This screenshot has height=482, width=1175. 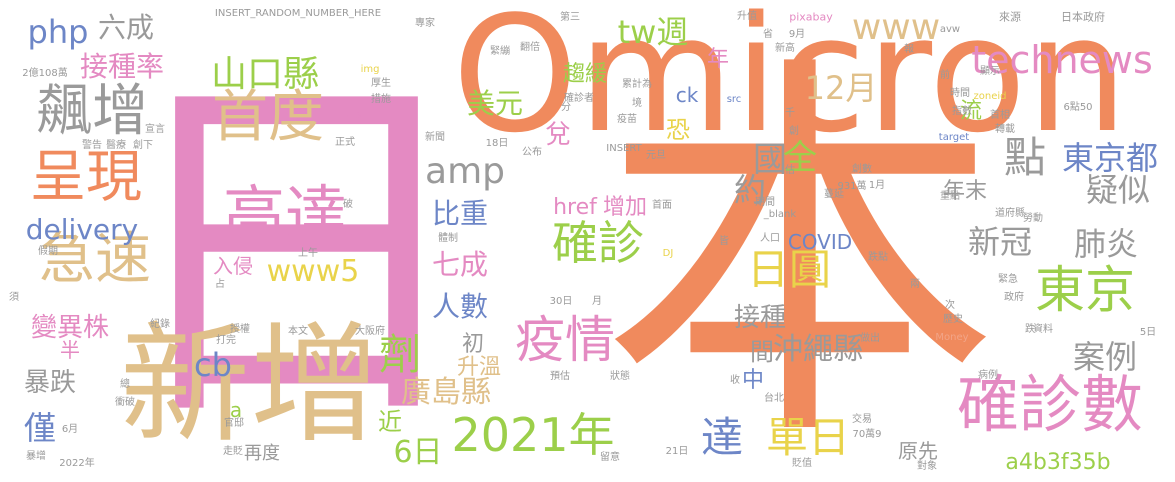 I want to click on word: 首度, so click(x=268, y=117).